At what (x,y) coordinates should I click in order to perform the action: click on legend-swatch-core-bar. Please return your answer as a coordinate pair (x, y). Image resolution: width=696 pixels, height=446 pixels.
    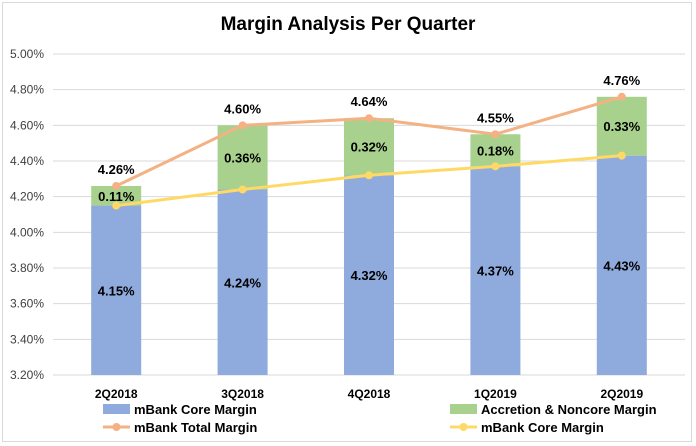
    Looking at the image, I should click on (116, 409).